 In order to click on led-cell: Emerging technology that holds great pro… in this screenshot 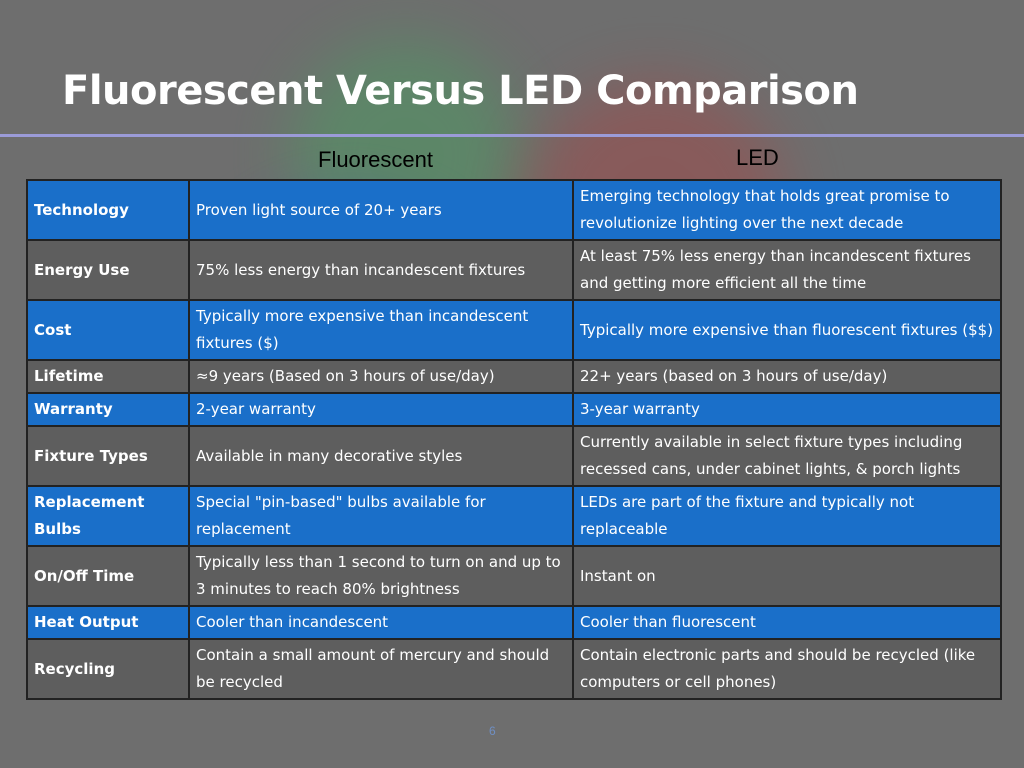, I will do `click(787, 210)`.